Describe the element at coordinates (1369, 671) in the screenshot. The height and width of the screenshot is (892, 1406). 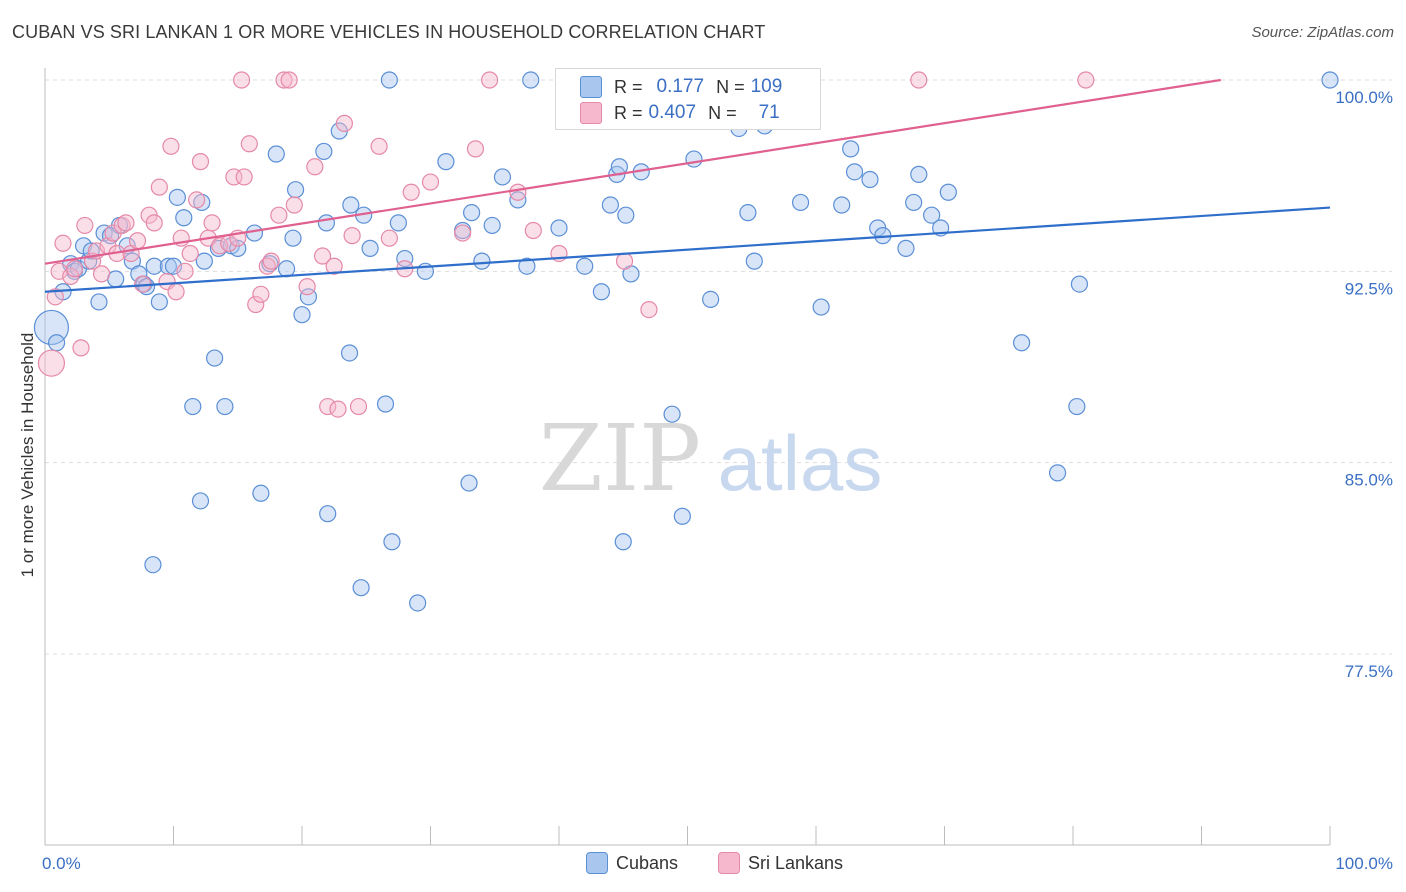
I see `y-tick-label: 77.5%` at that location.